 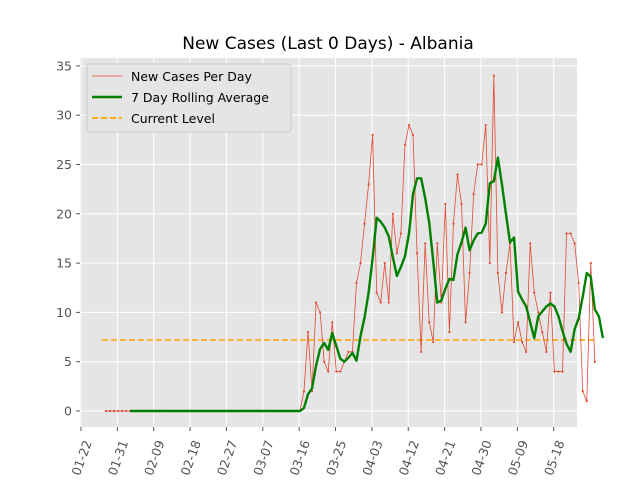 What do you see at coordinates (64, 213) in the screenshot?
I see `y-tick-label: 20` at bounding box center [64, 213].